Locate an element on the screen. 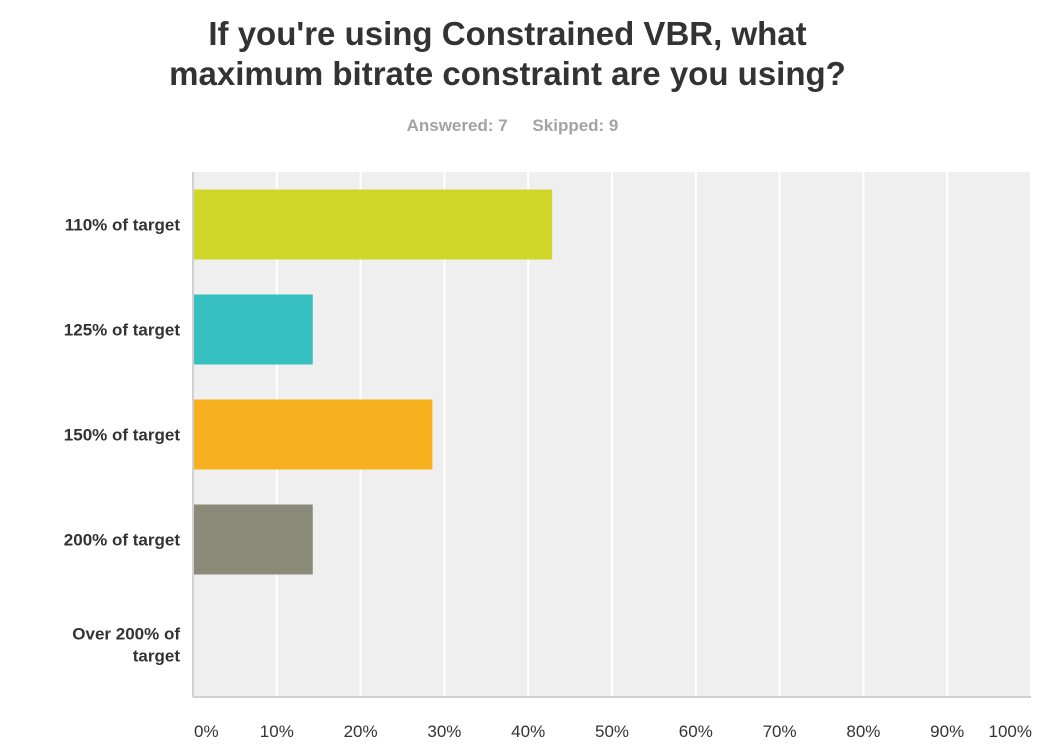 This screenshot has height=751, width=1047. x-tick-label: 20% is located at coordinates (361, 731).